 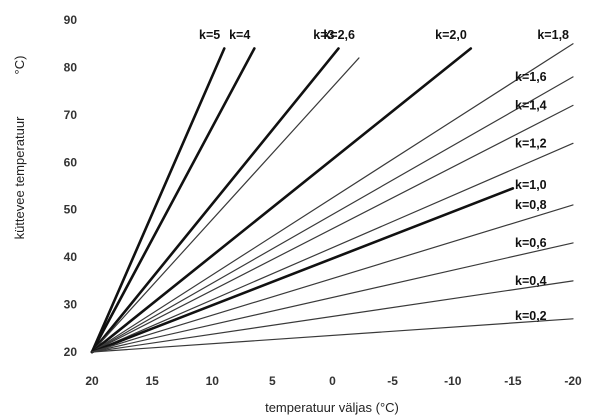 What do you see at coordinates (392, 381) in the screenshot?
I see `x-tick-label: -5` at bounding box center [392, 381].